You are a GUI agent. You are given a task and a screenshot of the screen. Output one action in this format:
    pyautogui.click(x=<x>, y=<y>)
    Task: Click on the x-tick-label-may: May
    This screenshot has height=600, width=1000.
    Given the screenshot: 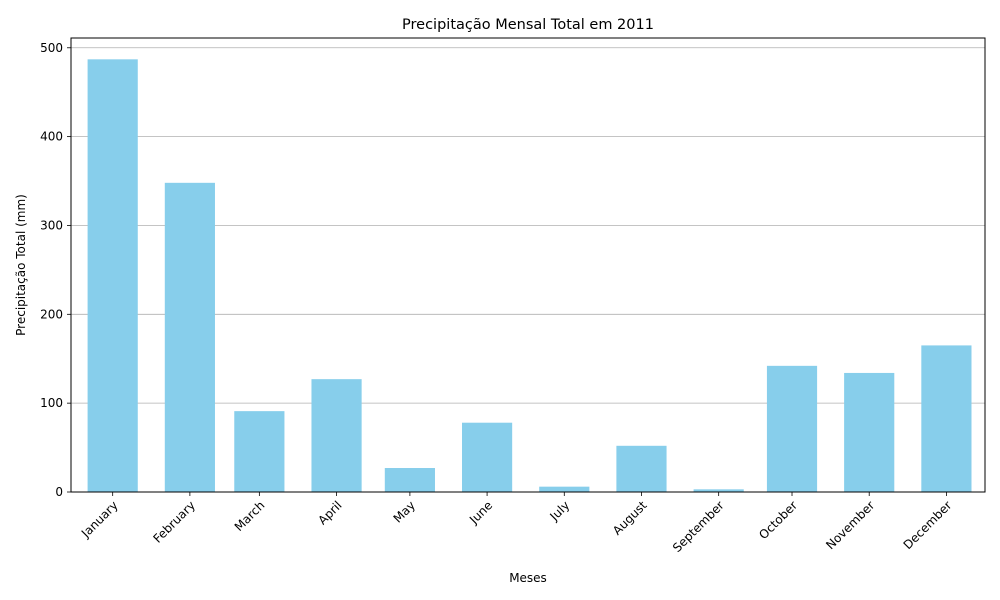 What is the action you would take?
    pyautogui.click(x=404, y=511)
    